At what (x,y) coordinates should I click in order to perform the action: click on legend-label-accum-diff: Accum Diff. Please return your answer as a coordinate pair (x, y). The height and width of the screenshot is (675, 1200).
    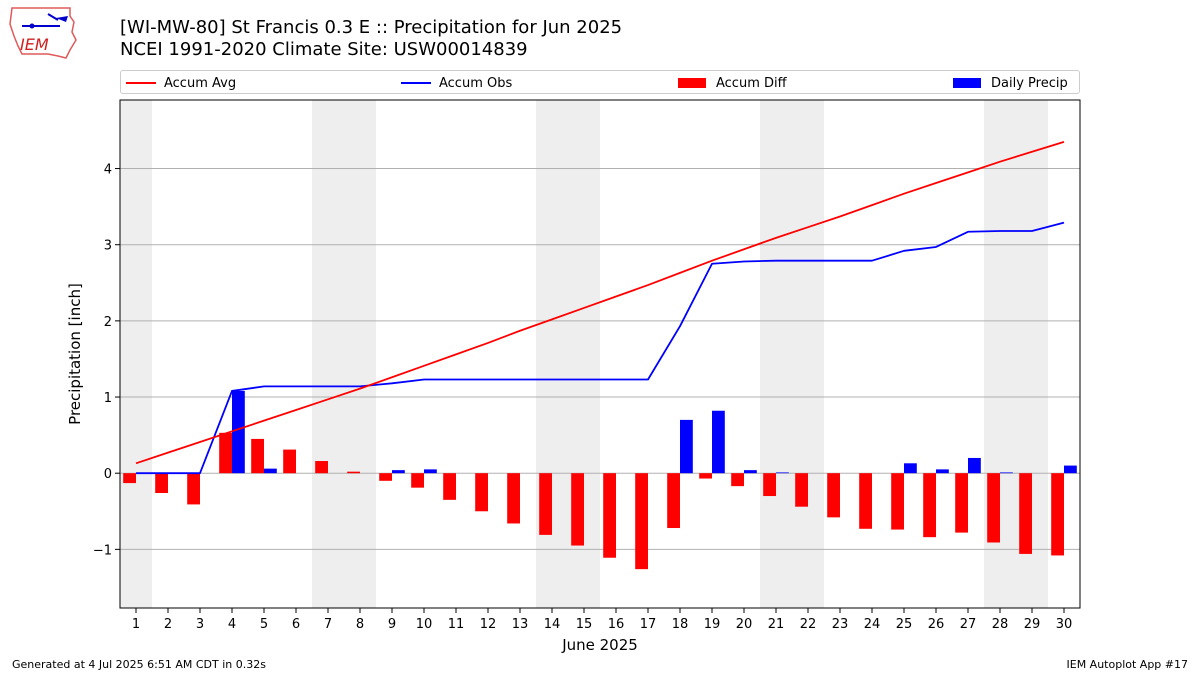
    Looking at the image, I should click on (751, 83).